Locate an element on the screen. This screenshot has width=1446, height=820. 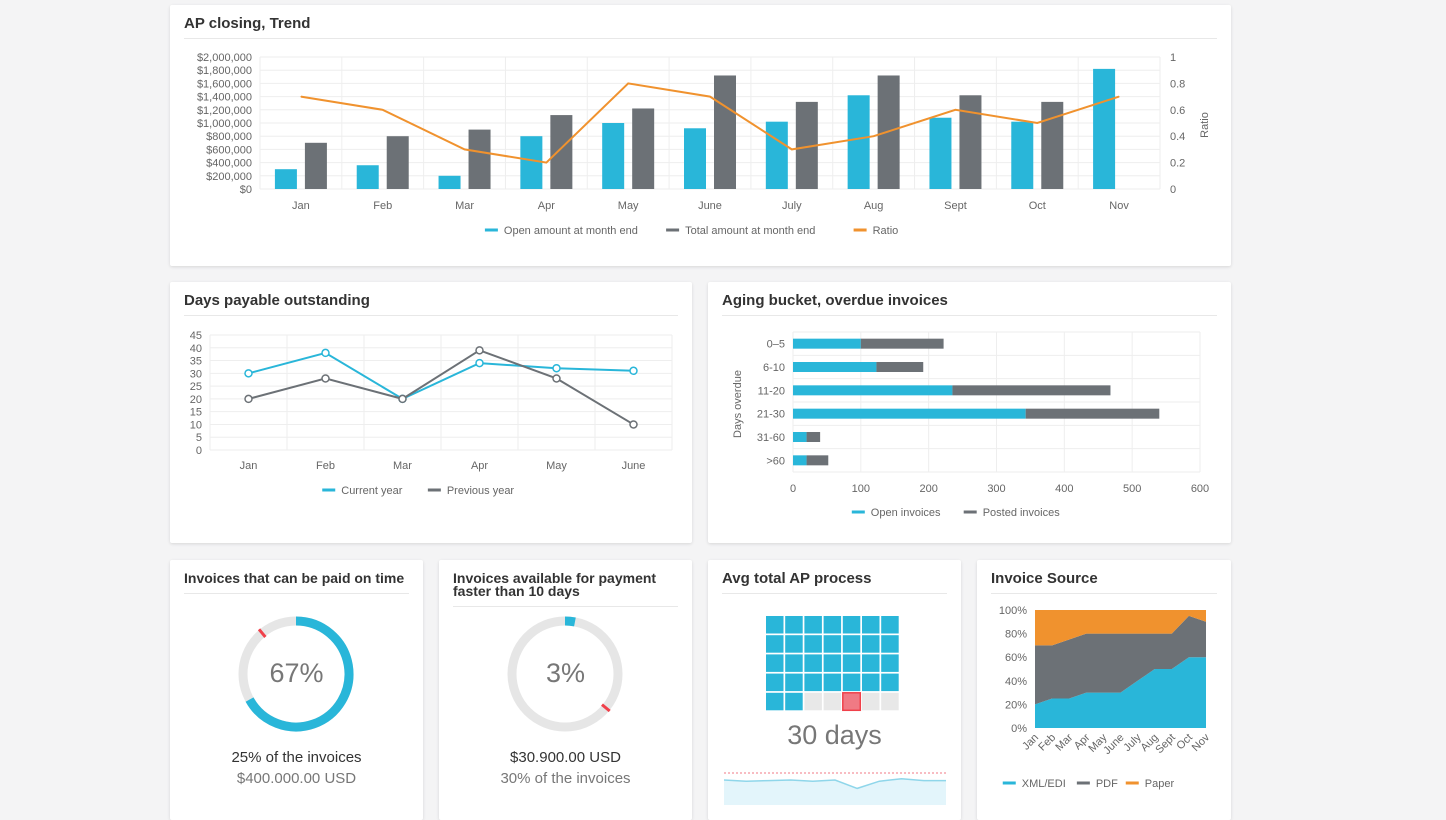
x-tick-label: July is located at coordinates (792, 206).